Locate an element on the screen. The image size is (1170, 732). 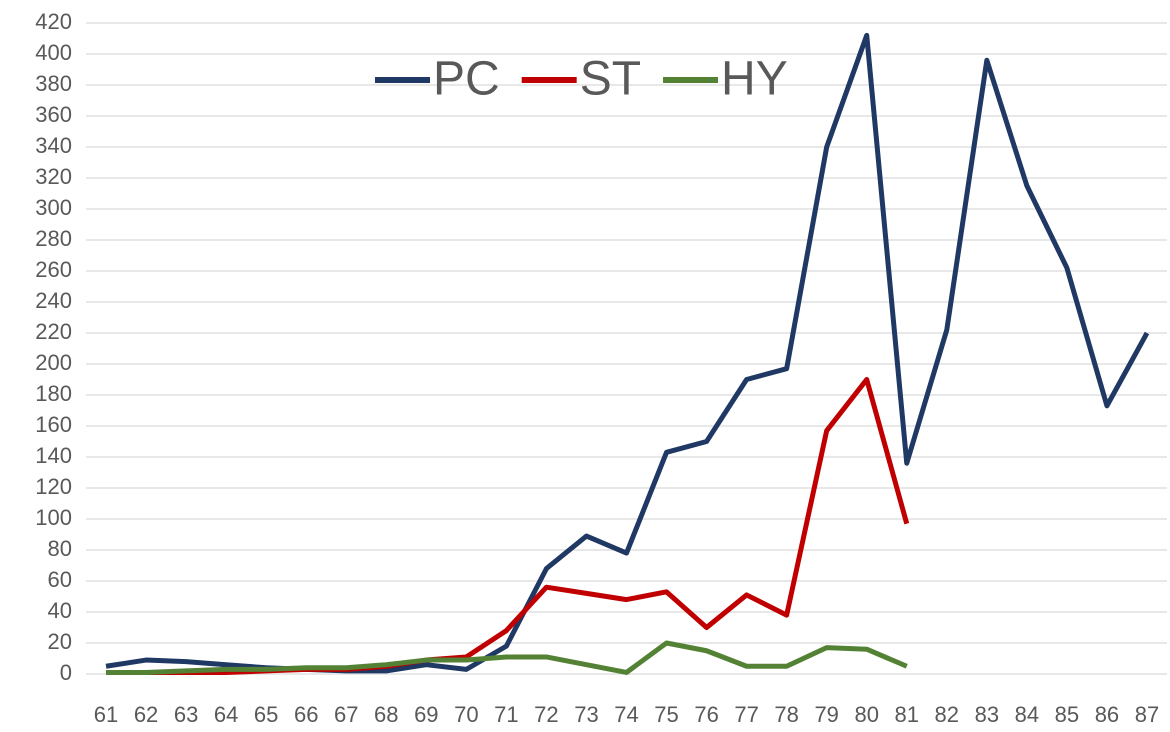
x-tick-label: 80 is located at coordinates (866, 714).